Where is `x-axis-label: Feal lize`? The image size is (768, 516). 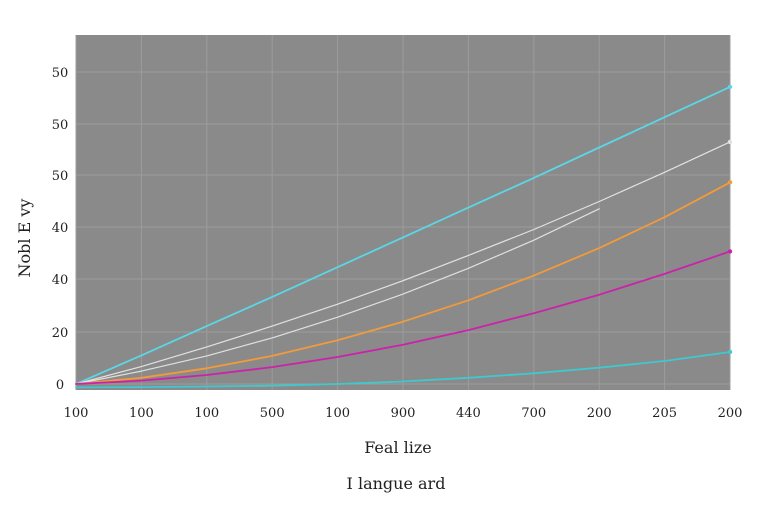
x-axis-label: Feal lize is located at coordinates (398, 447).